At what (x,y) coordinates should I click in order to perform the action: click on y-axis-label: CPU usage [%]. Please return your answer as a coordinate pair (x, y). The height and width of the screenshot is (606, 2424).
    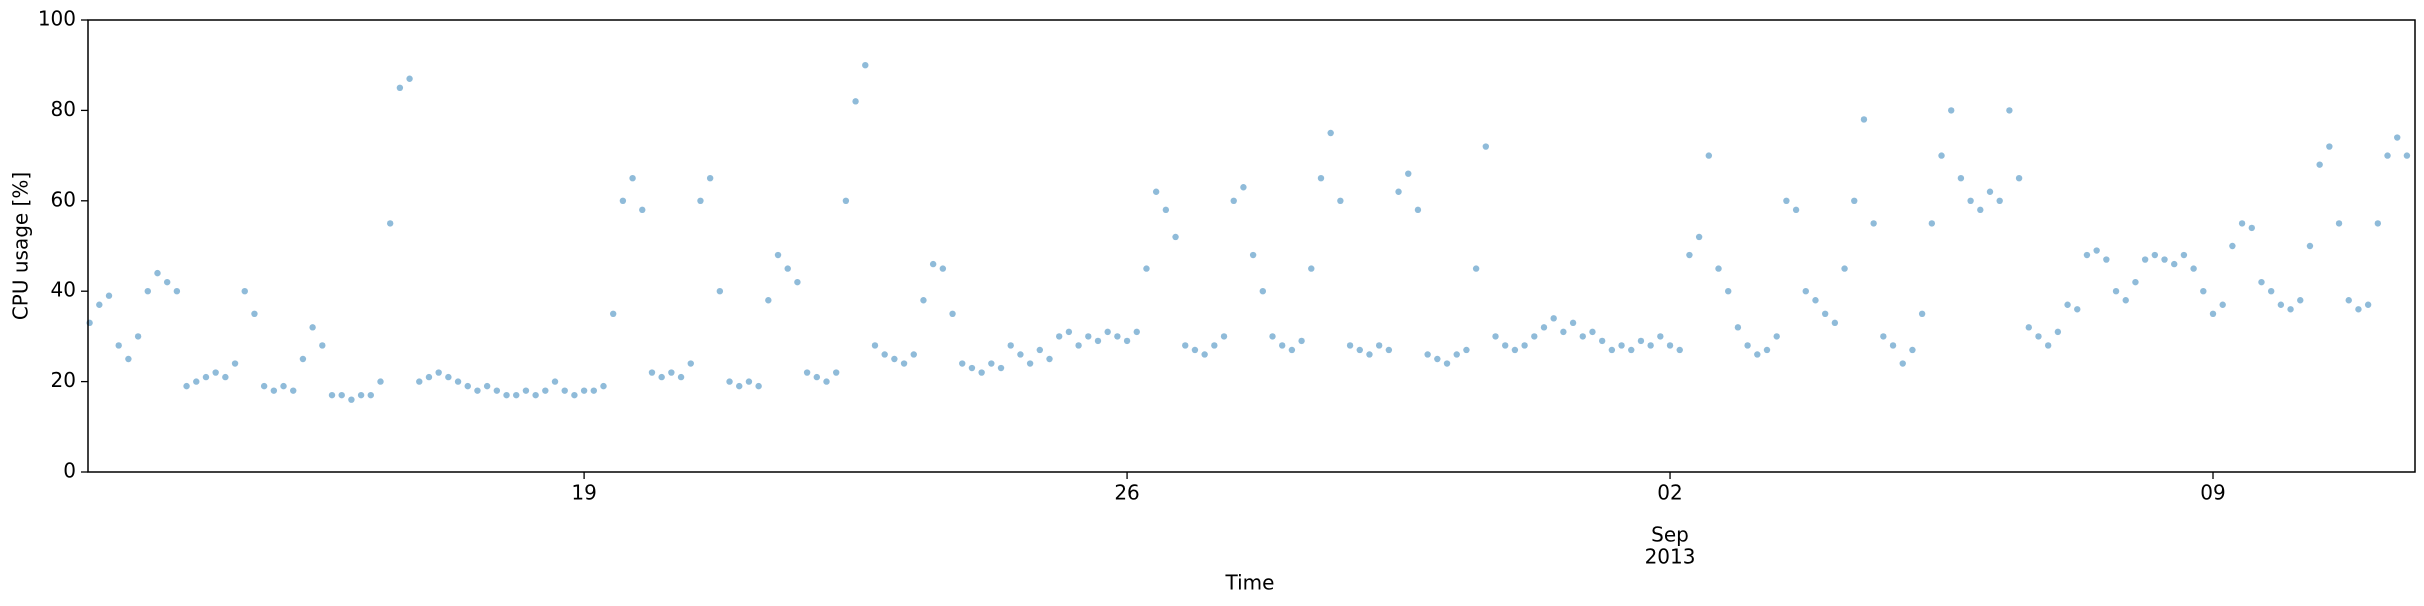
    Looking at the image, I should click on (21, 246).